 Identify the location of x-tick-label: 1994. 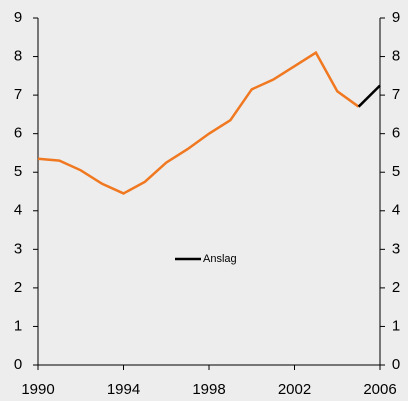
(123, 389).